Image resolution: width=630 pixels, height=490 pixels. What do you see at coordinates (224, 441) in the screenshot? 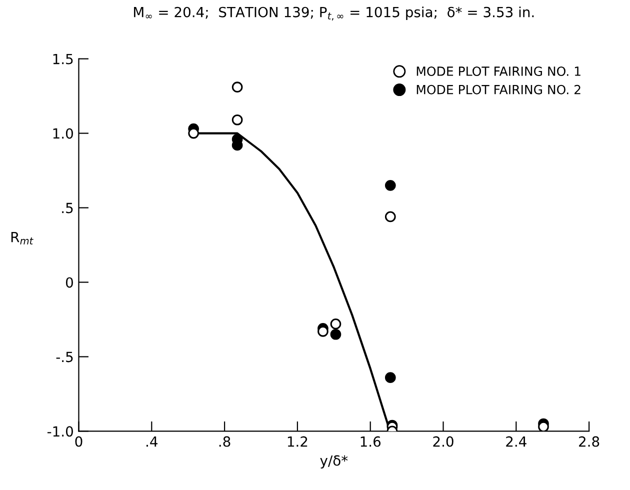
I see `x-tick-label: .8` at bounding box center [224, 441].